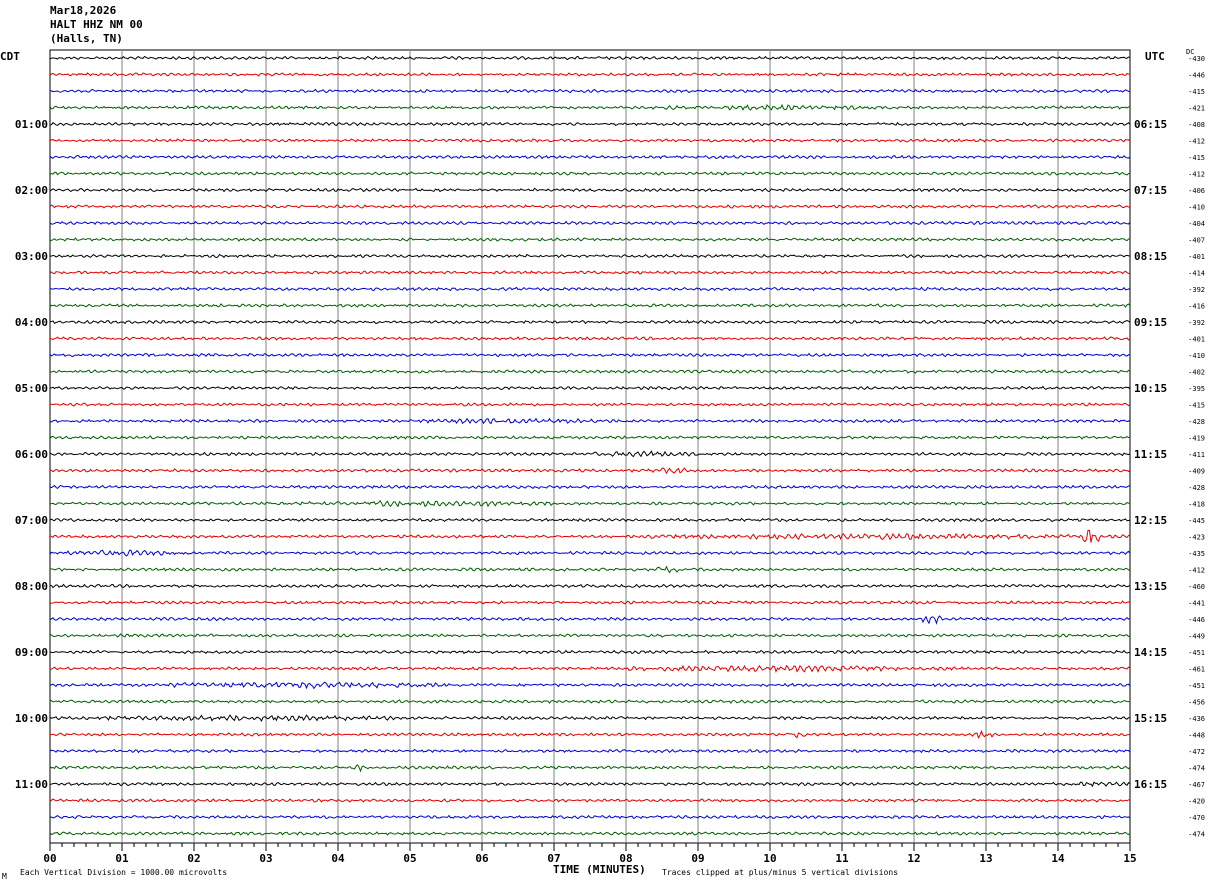 Image resolution: width=1210 pixels, height=886 pixels. What do you see at coordinates (1196, 307) in the screenshot?
I see `dc-offset-label: -416` at bounding box center [1196, 307].